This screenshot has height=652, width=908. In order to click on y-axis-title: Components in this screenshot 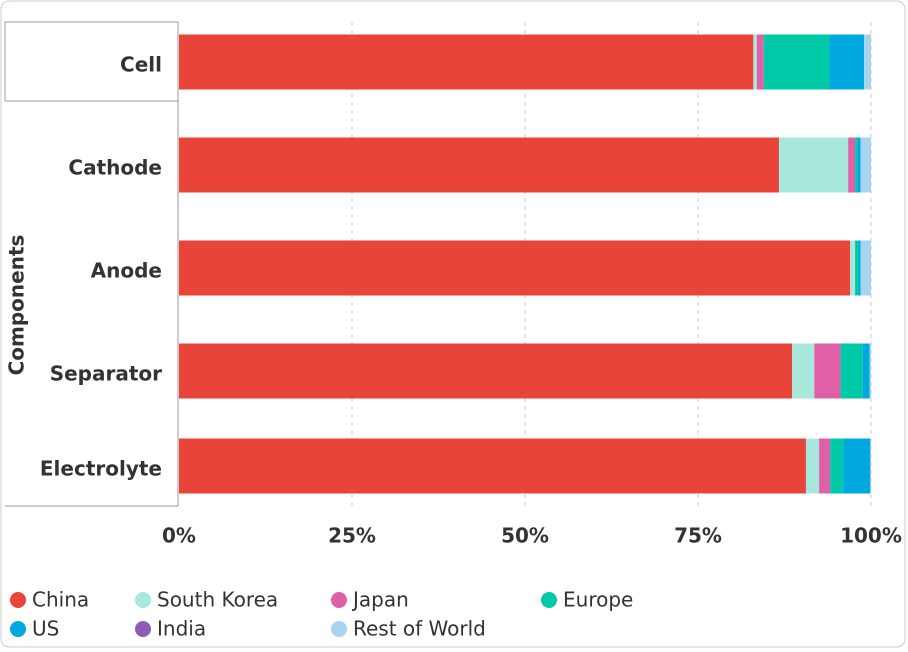, I will do `click(17, 305)`.